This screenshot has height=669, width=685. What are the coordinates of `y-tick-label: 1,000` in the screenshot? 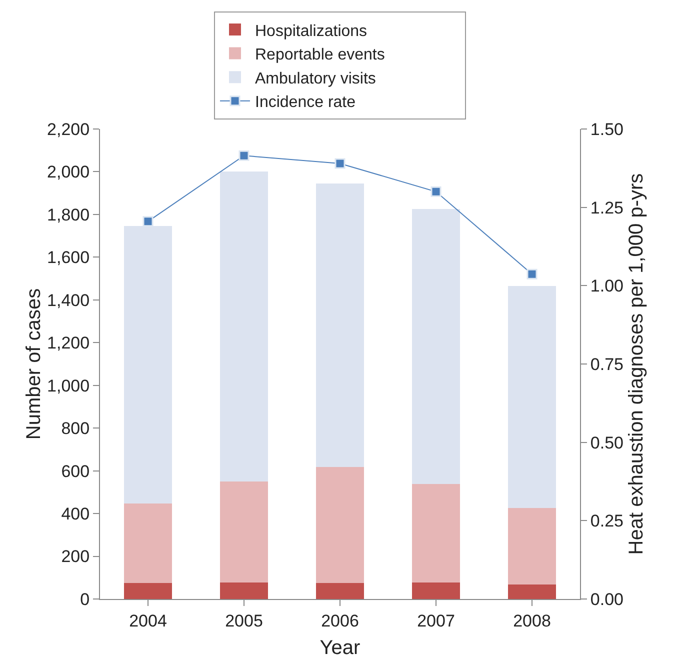 It's located at (68, 386).